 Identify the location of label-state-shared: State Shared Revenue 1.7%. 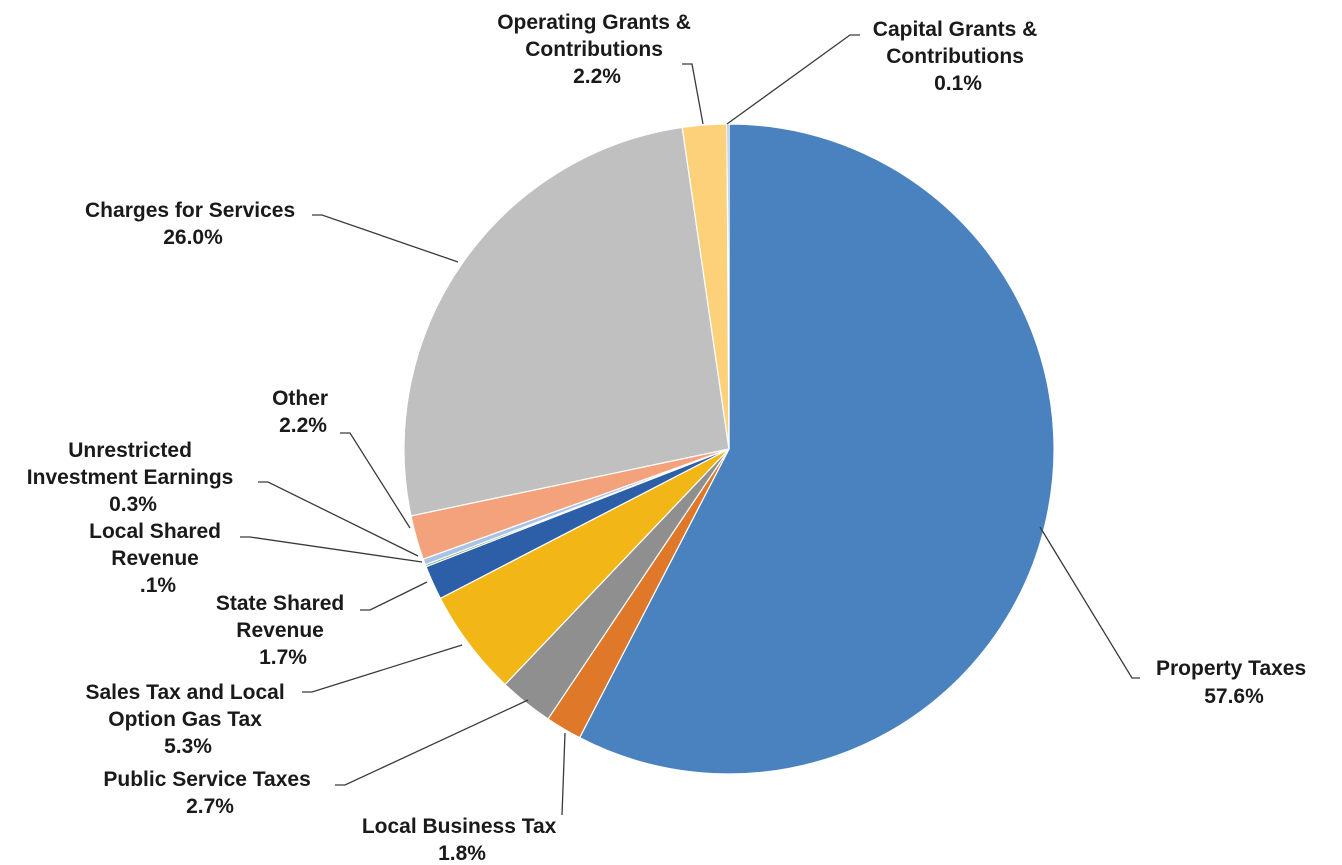
(283, 630).